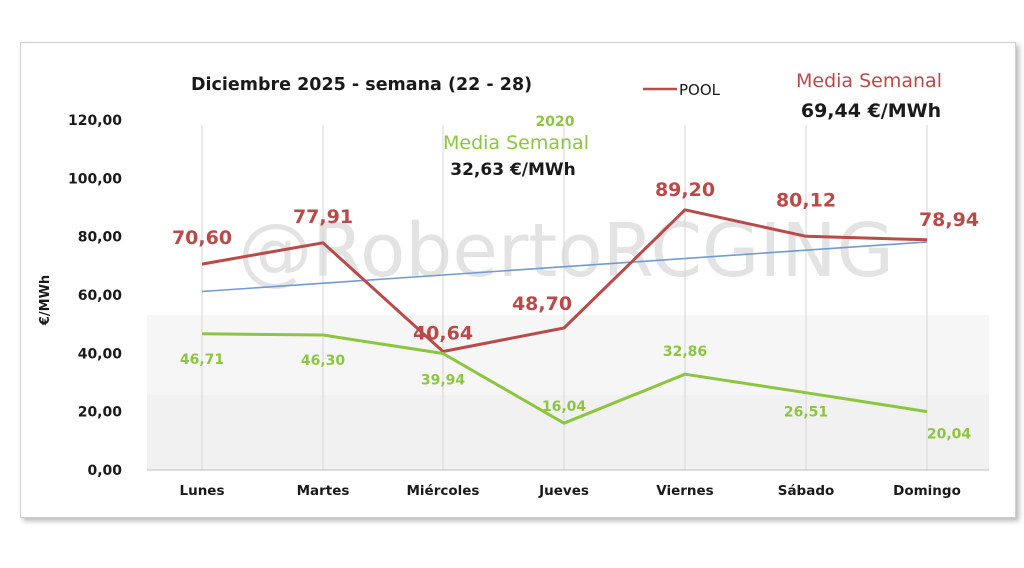  What do you see at coordinates (685, 352) in the screenshot?
I see `data-label-2020: 32,86` at bounding box center [685, 352].